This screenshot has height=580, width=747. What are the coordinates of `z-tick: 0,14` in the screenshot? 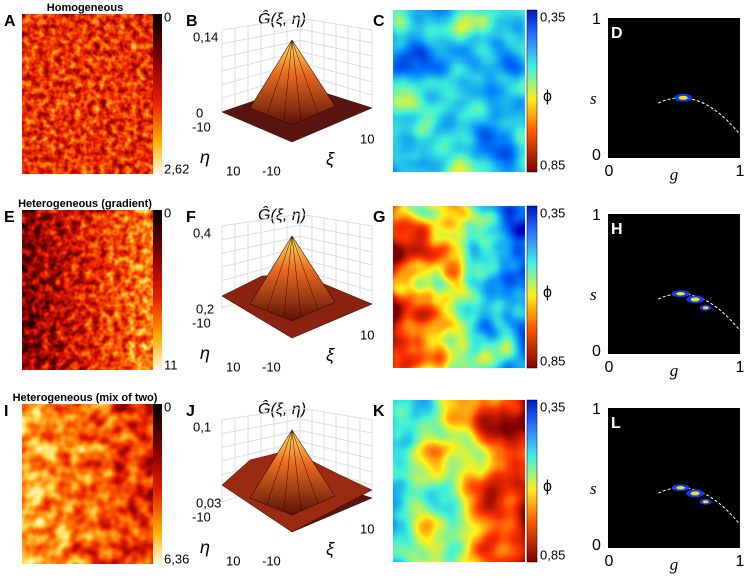 It's located at (205, 36).